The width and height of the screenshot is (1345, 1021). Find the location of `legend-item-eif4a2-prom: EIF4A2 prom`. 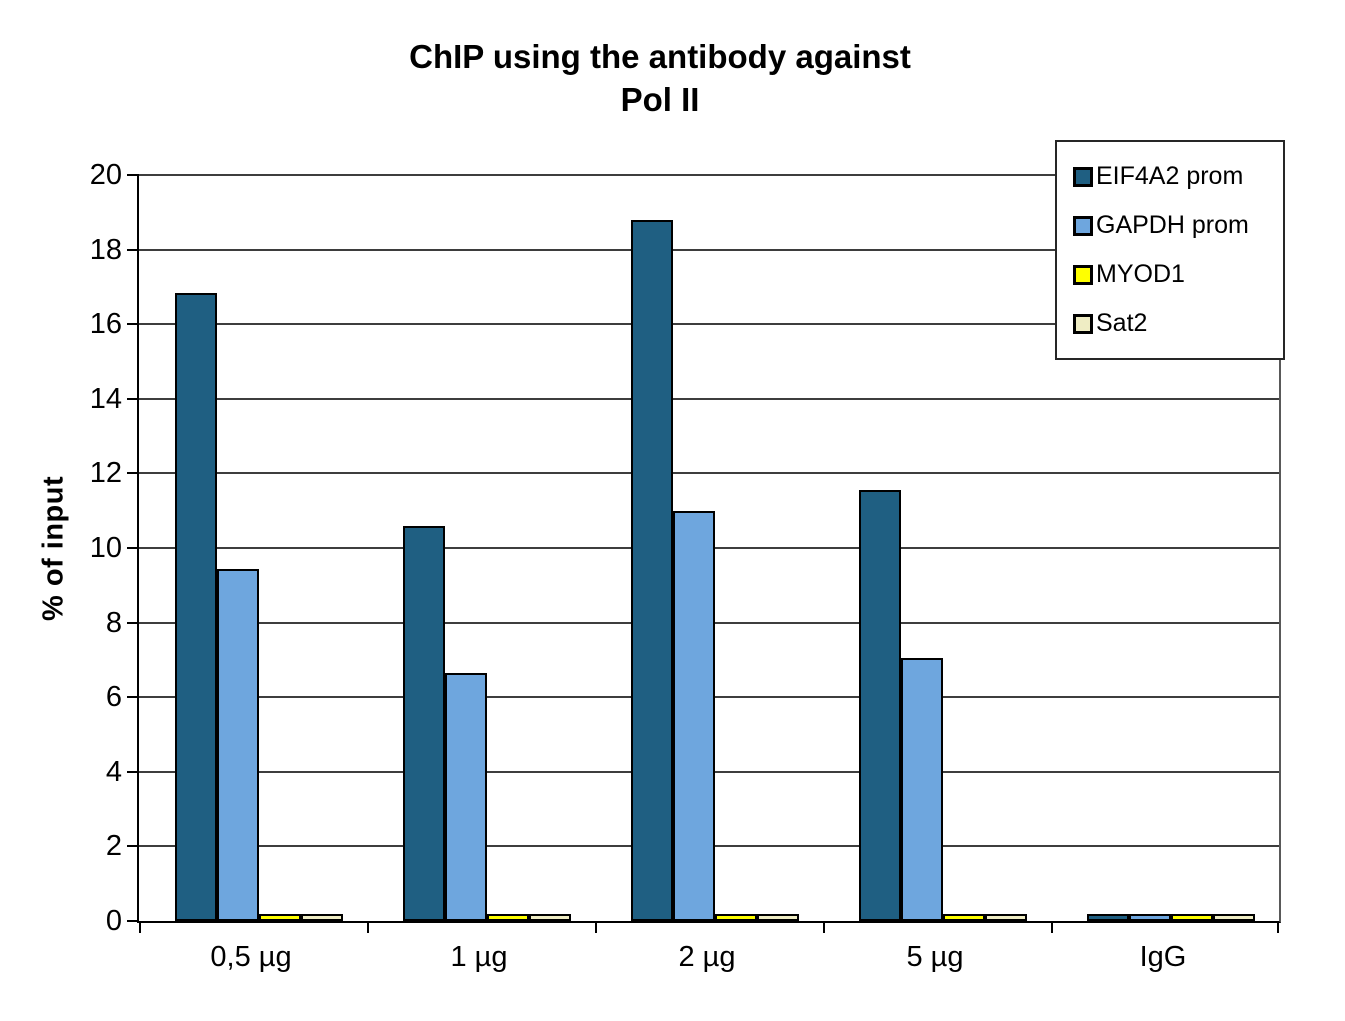

legend-item-eif4a2-prom: EIF4A2 prom is located at coordinates (1170, 176).